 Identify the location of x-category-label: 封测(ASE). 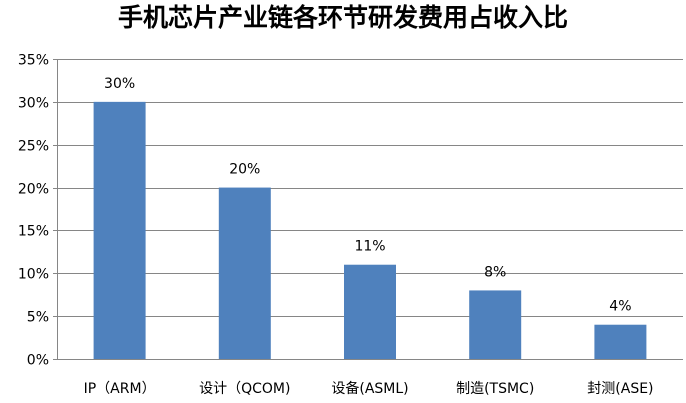
(620, 389).